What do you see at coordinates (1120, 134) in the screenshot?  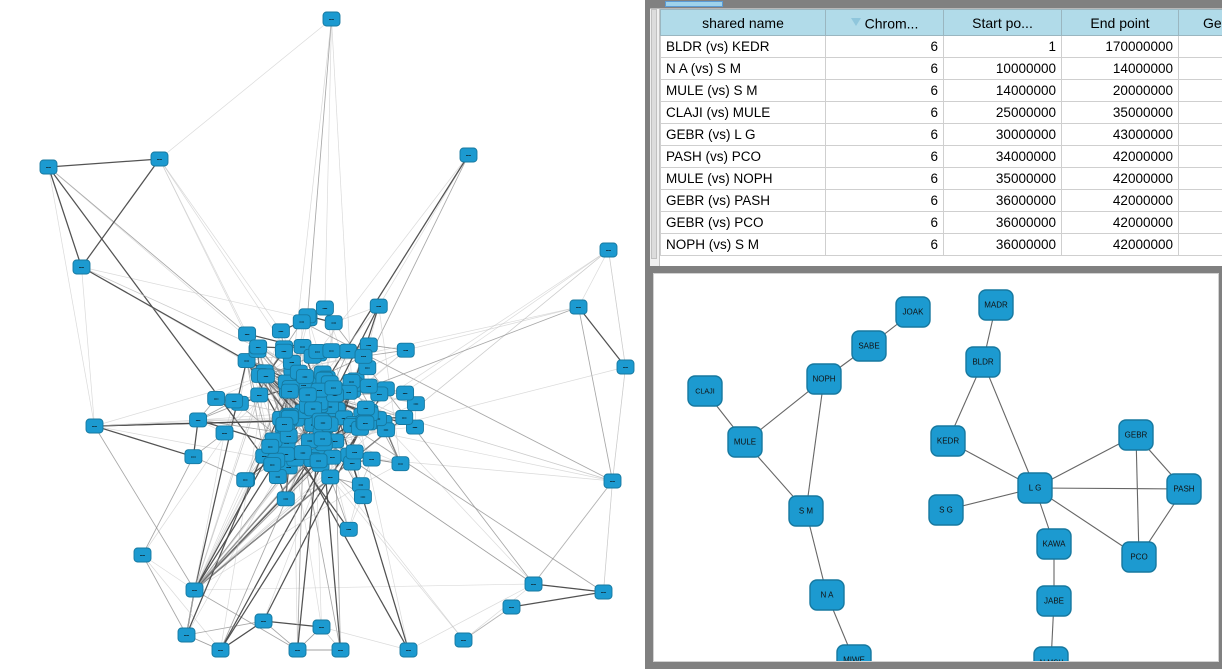 I see `cell-end_point: 43000000` at bounding box center [1120, 134].